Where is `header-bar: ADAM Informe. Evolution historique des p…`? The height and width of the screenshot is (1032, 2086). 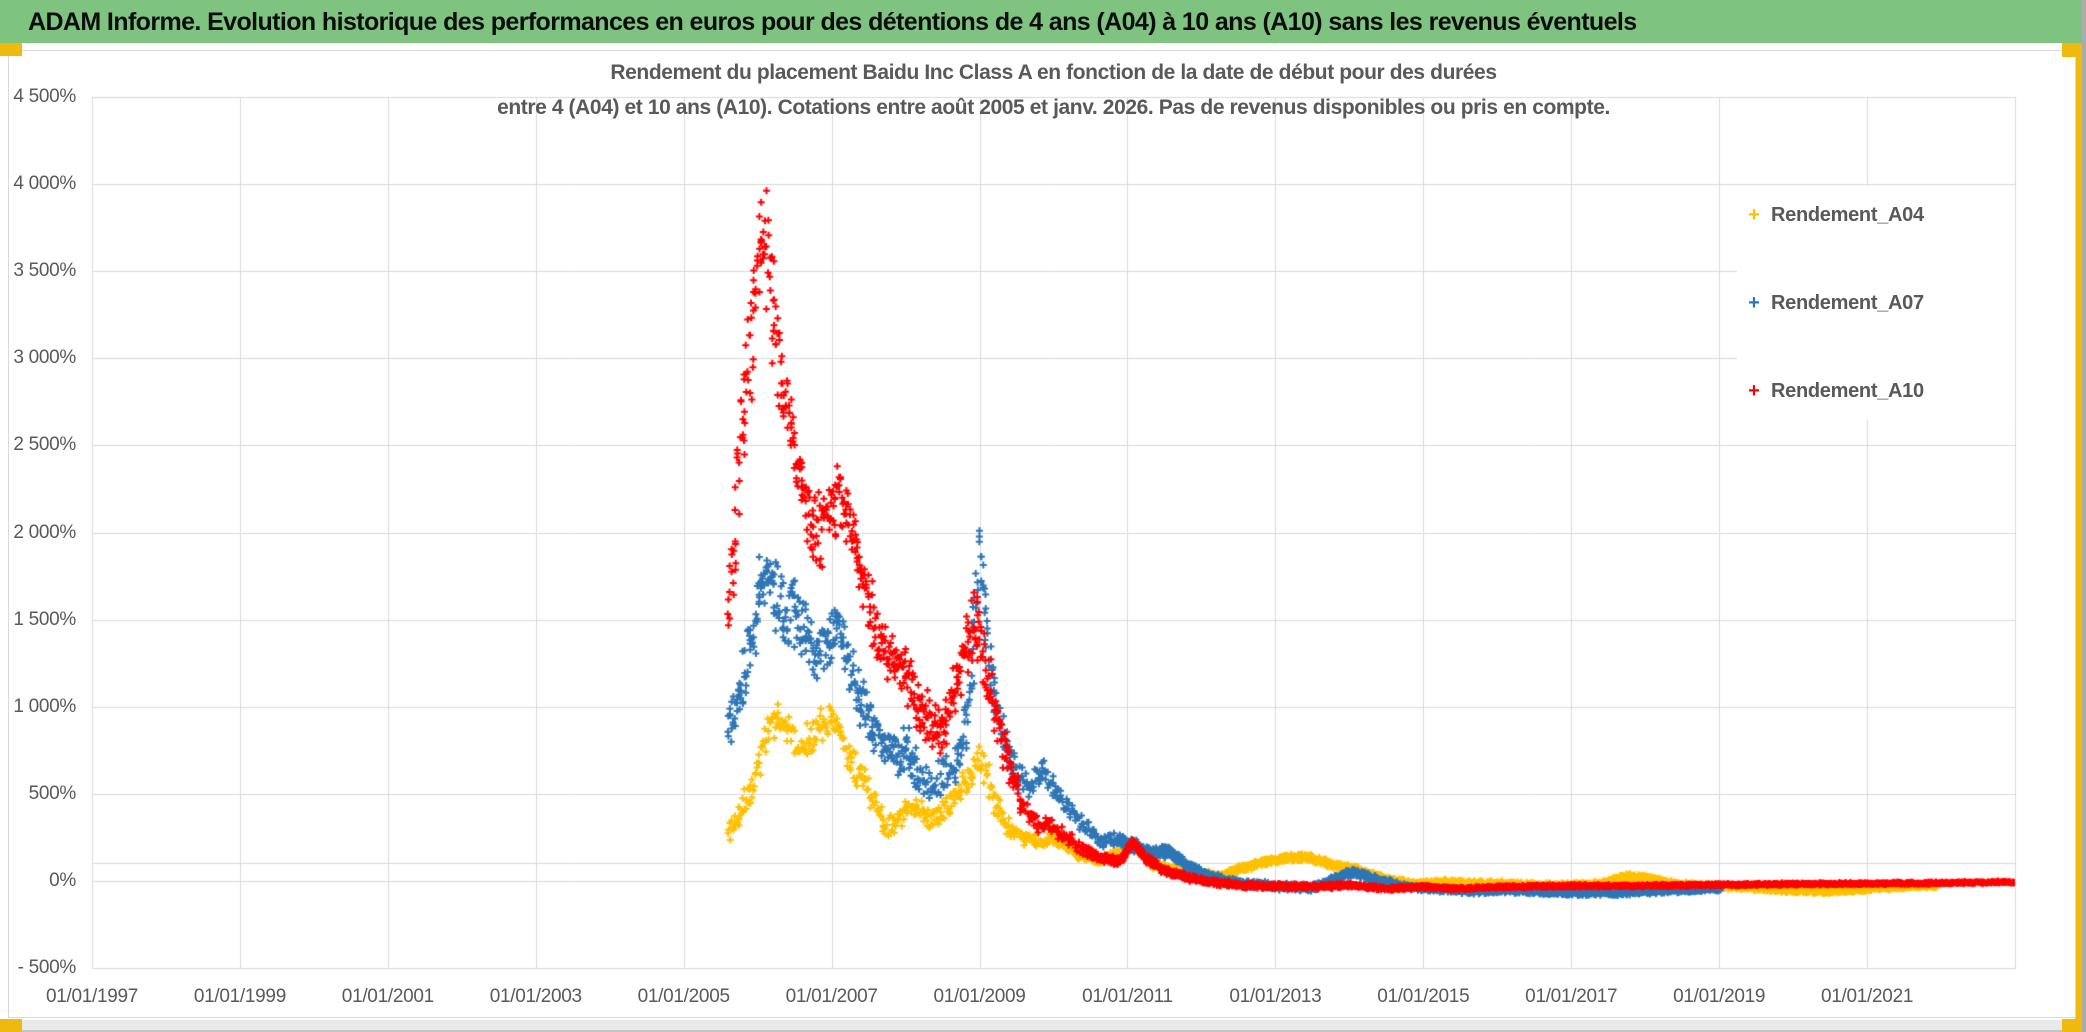
header-bar: ADAM Informe. Evolution historique des p… is located at coordinates (1041, 21).